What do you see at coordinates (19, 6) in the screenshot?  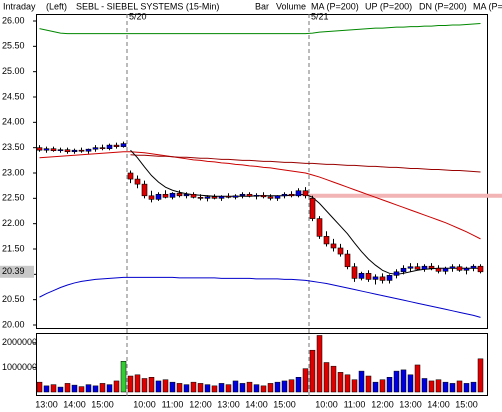 I see `mode-label: Intraday` at bounding box center [19, 6].